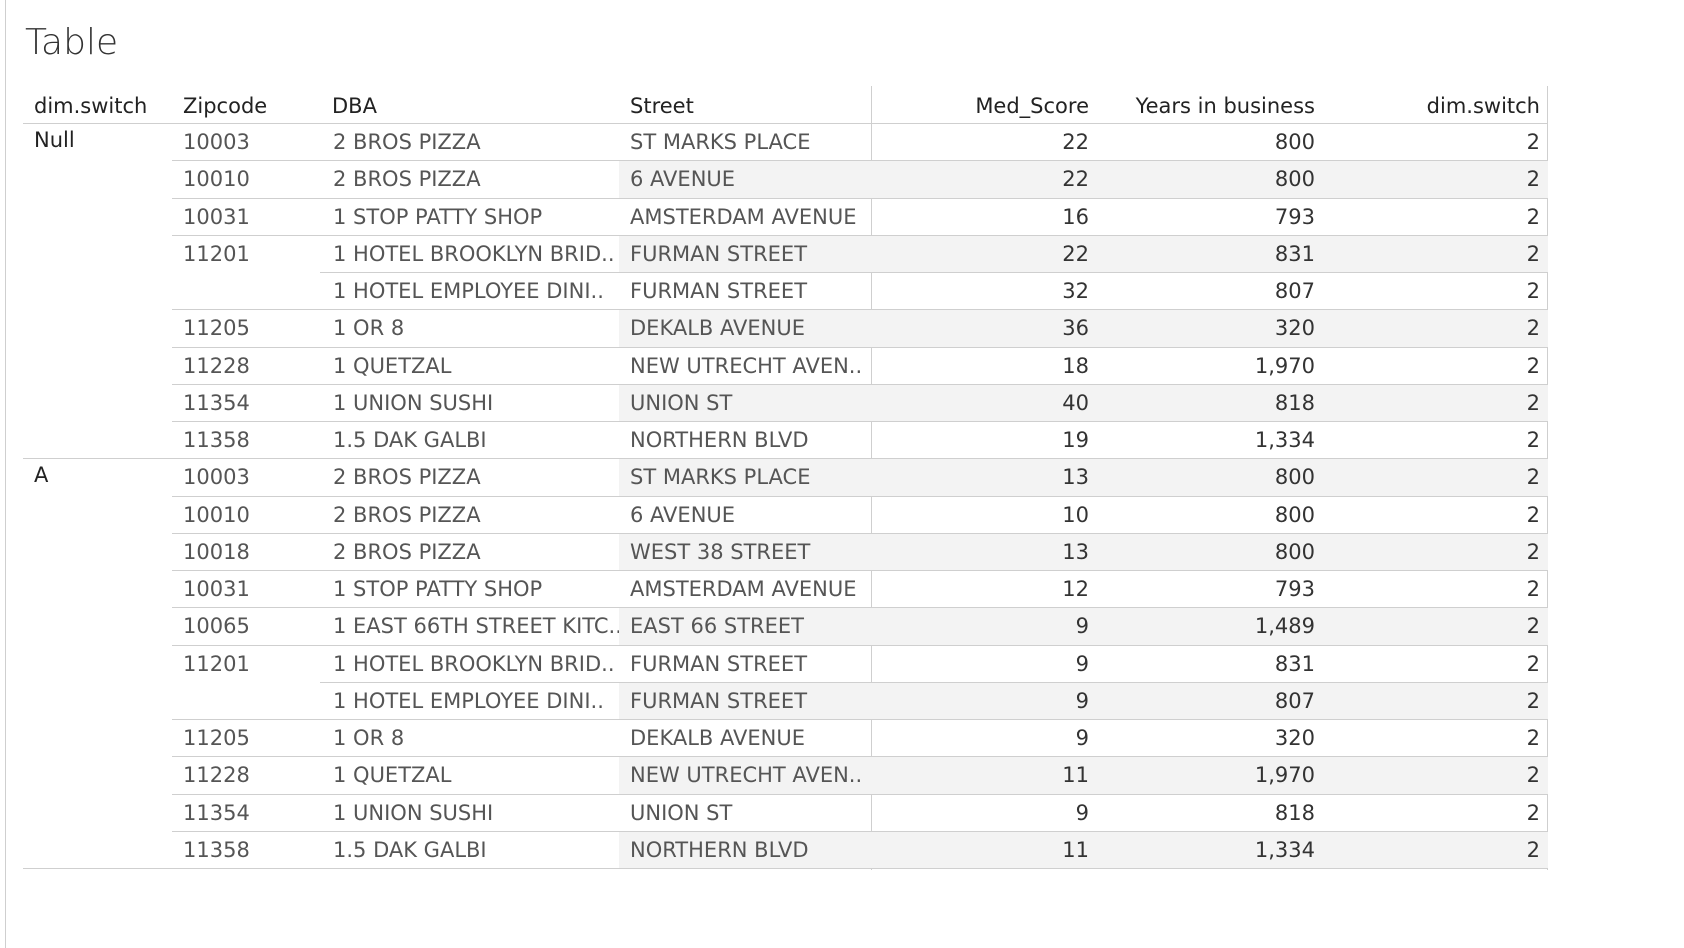  Describe the element at coordinates (1225, 106) in the screenshot. I see `header-years-in-business: Years in business` at that location.